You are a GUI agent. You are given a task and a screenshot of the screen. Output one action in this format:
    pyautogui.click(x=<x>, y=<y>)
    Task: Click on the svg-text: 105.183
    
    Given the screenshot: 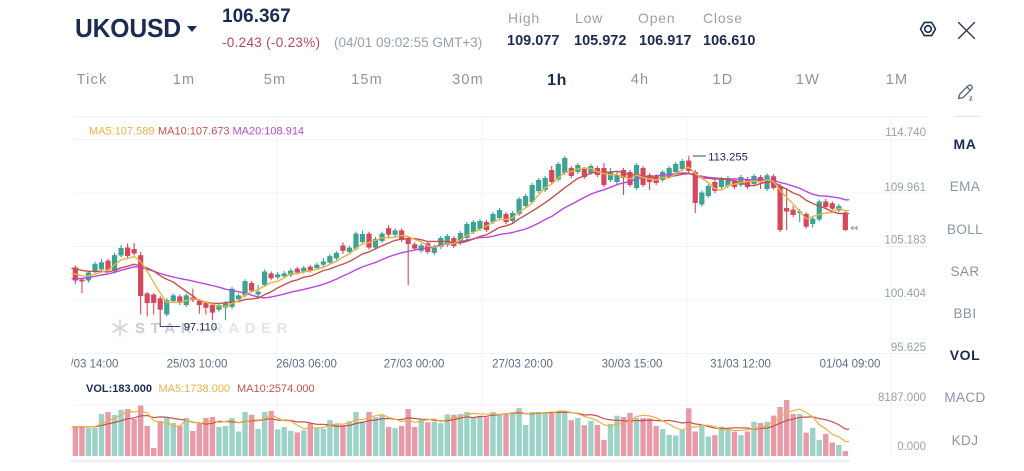 What is the action you would take?
    pyautogui.click(x=905, y=240)
    